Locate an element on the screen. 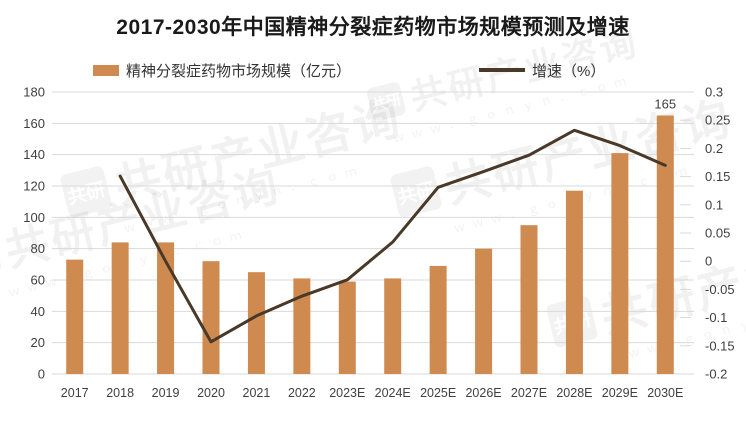  legend-market-label: 精神分裂症药物市场规模（亿元） is located at coordinates (239, 71).